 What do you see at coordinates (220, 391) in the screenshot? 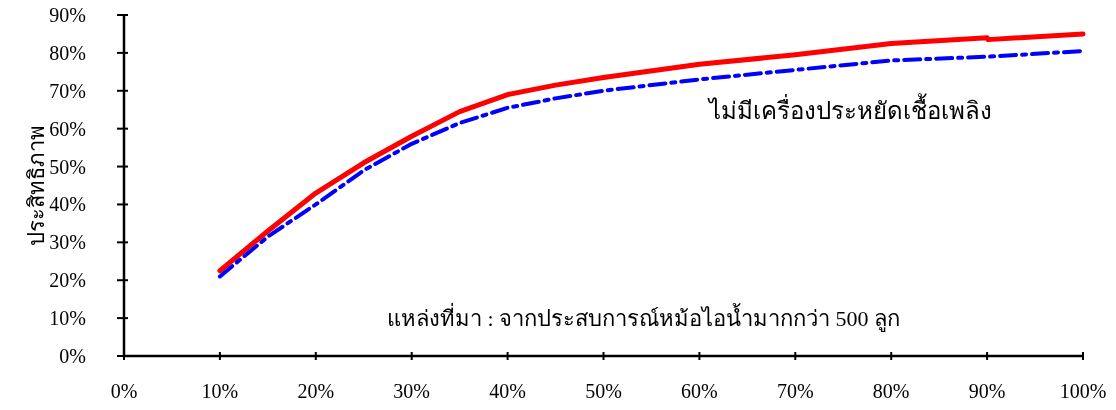
I see `x-tick-label: 10%` at bounding box center [220, 391].